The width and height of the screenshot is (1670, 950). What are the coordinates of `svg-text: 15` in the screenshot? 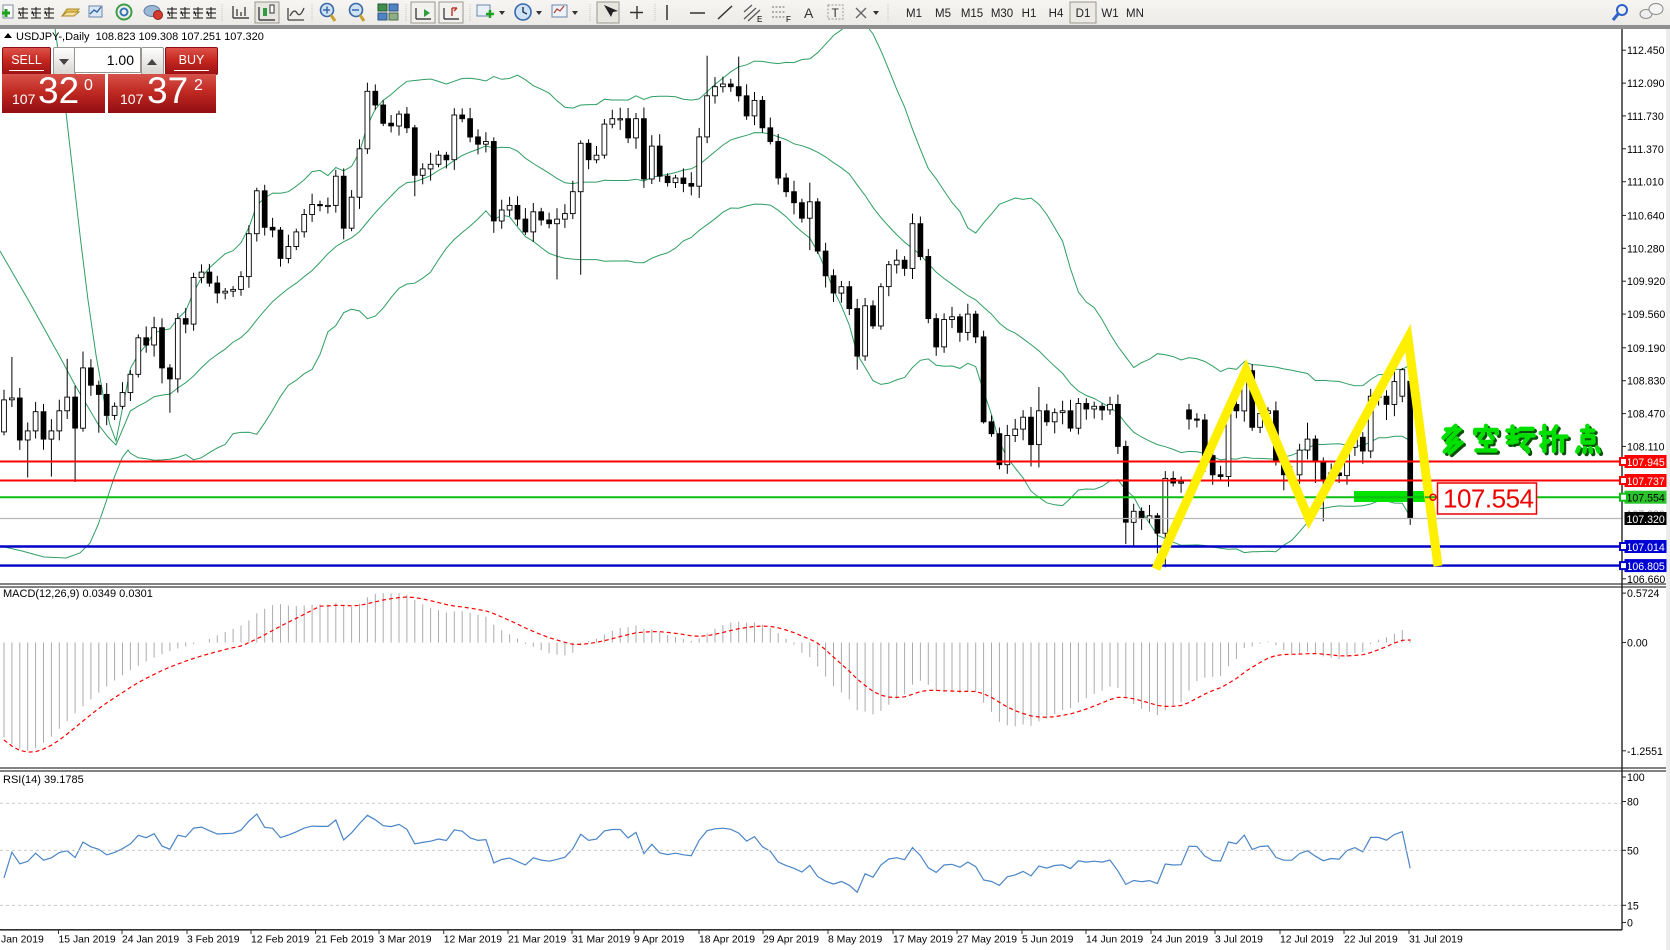 It's located at (1633, 906).